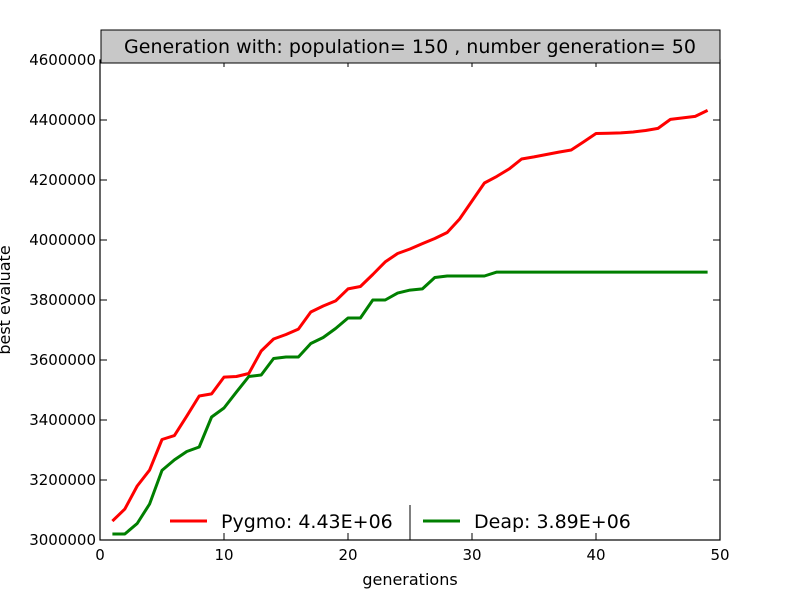  Describe the element at coordinates (307, 522) in the screenshot. I see `legend-label-pygmo: Pygmo: 4.43E+06` at that location.